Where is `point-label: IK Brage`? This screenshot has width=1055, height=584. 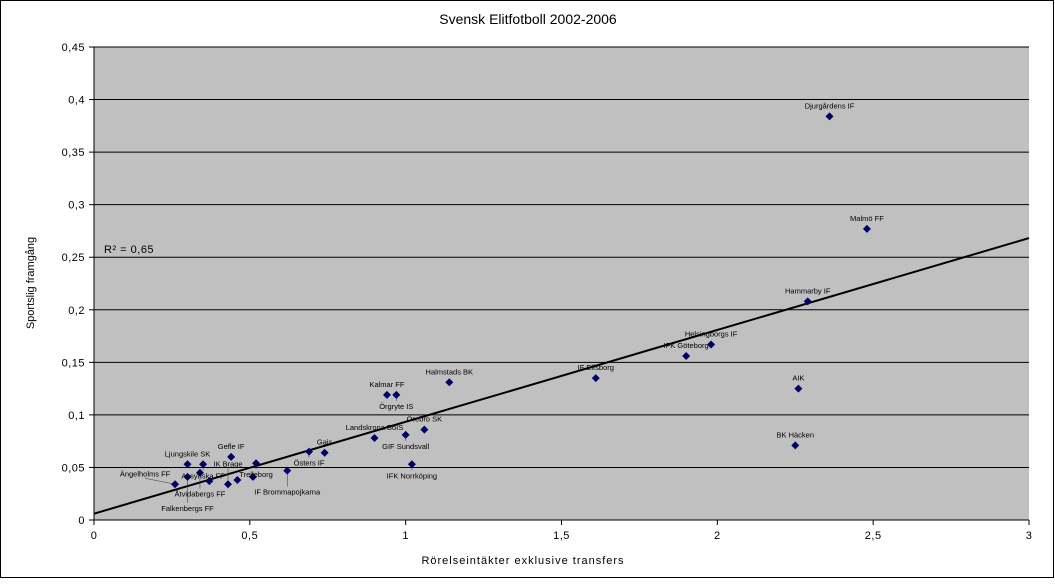 point-label: IK Brage is located at coordinates (227, 463).